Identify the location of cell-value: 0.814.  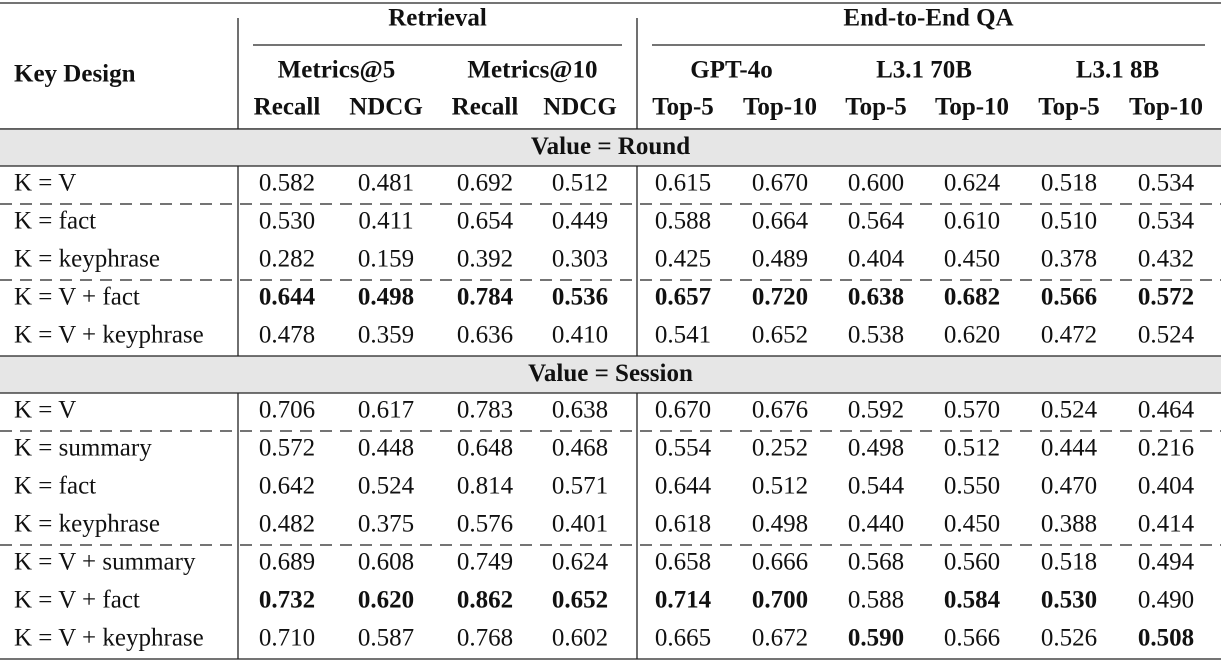
(485, 486).